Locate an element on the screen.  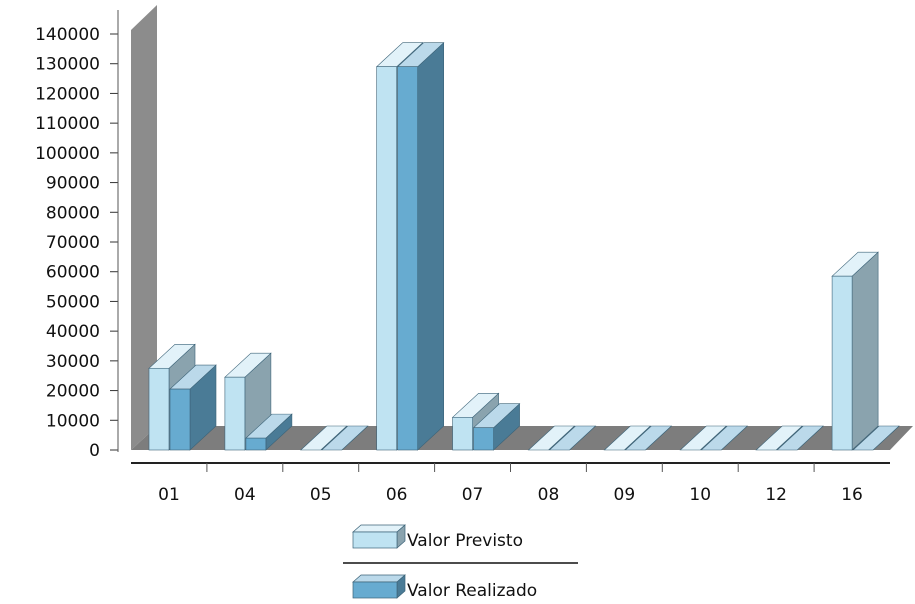
x-tick-label: 12 is located at coordinates (776, 495).